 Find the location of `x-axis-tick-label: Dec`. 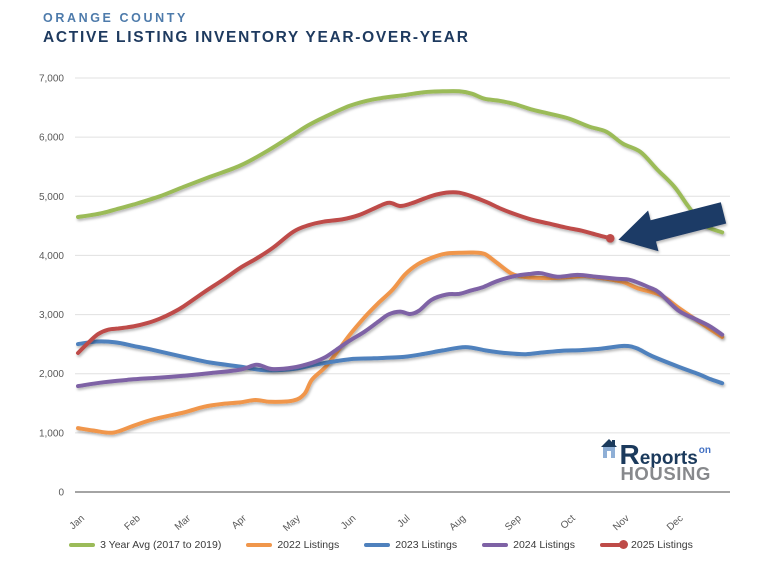

x-axis-tick-label: Dec is located at coordinates (675, 523).